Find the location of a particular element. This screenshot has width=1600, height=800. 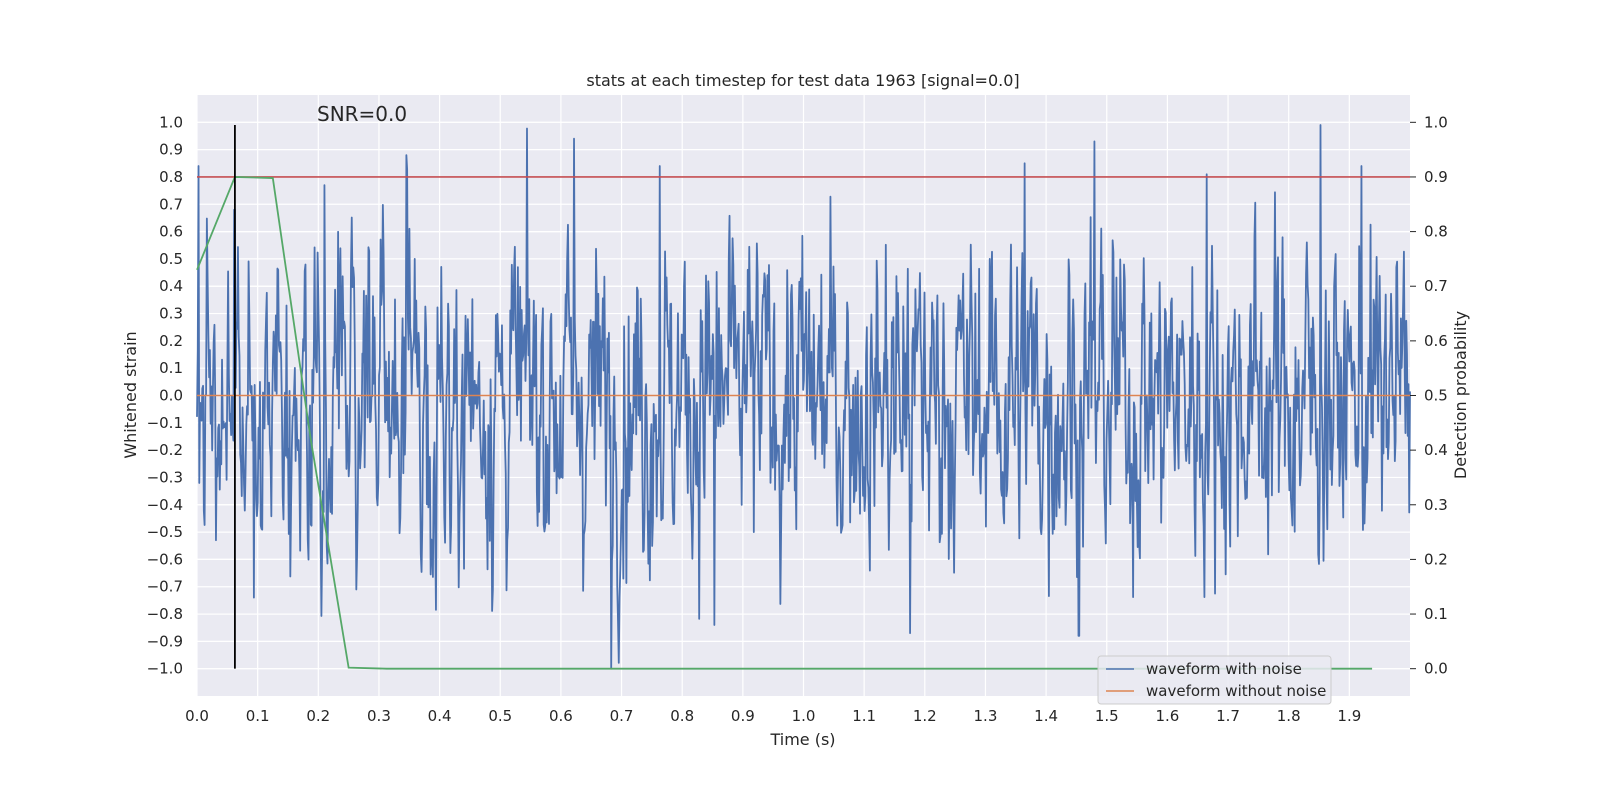

x-axis-label: Time (s) is located at coordinates (802, 739).